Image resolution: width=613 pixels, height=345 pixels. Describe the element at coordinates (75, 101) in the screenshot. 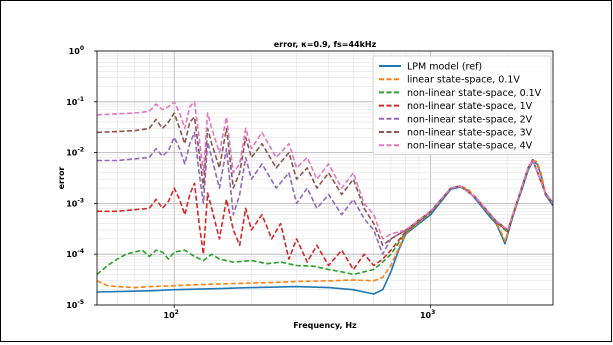

I see `y-tick-label: 10⁻¹` at that location.